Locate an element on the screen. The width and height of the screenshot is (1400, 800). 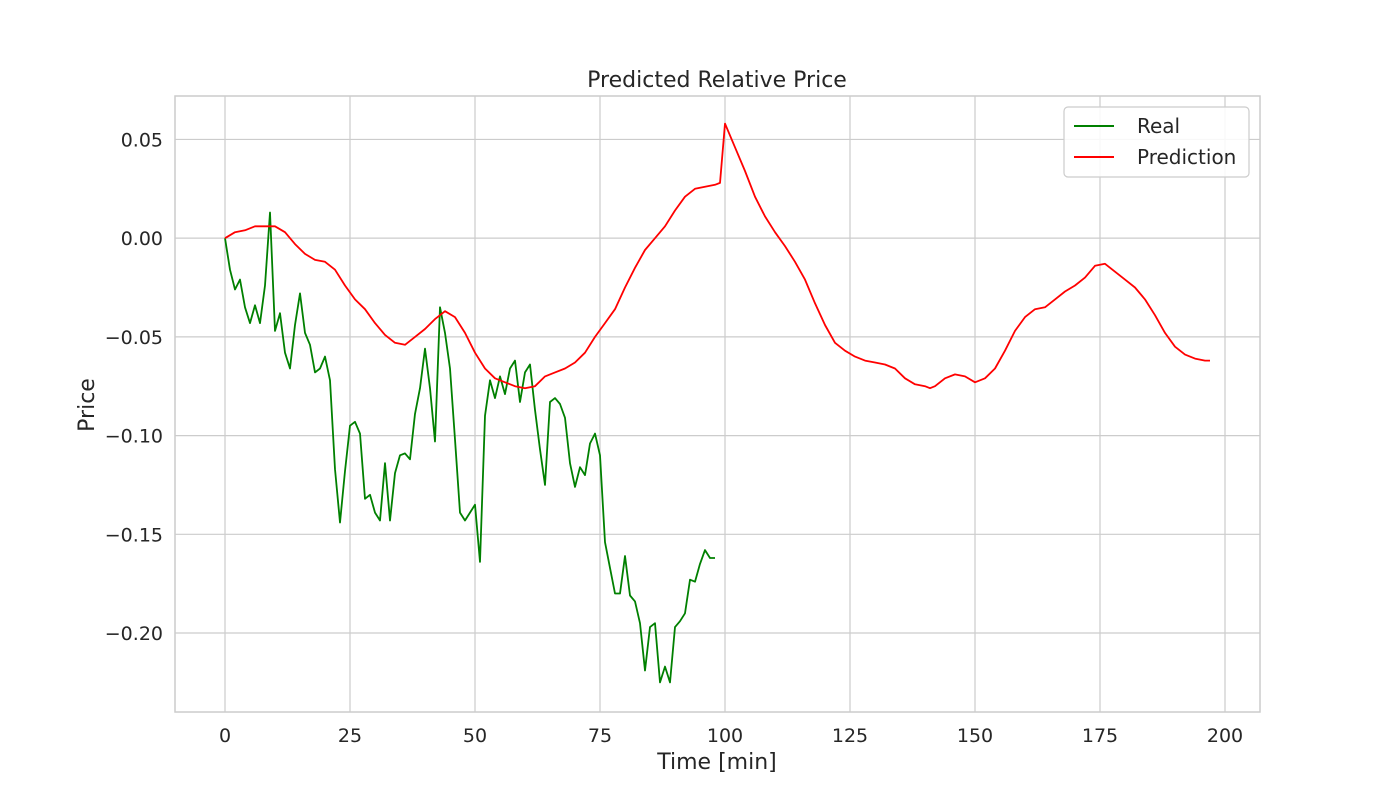
x-tick-label: 50 is located at coordinates (475, 736).